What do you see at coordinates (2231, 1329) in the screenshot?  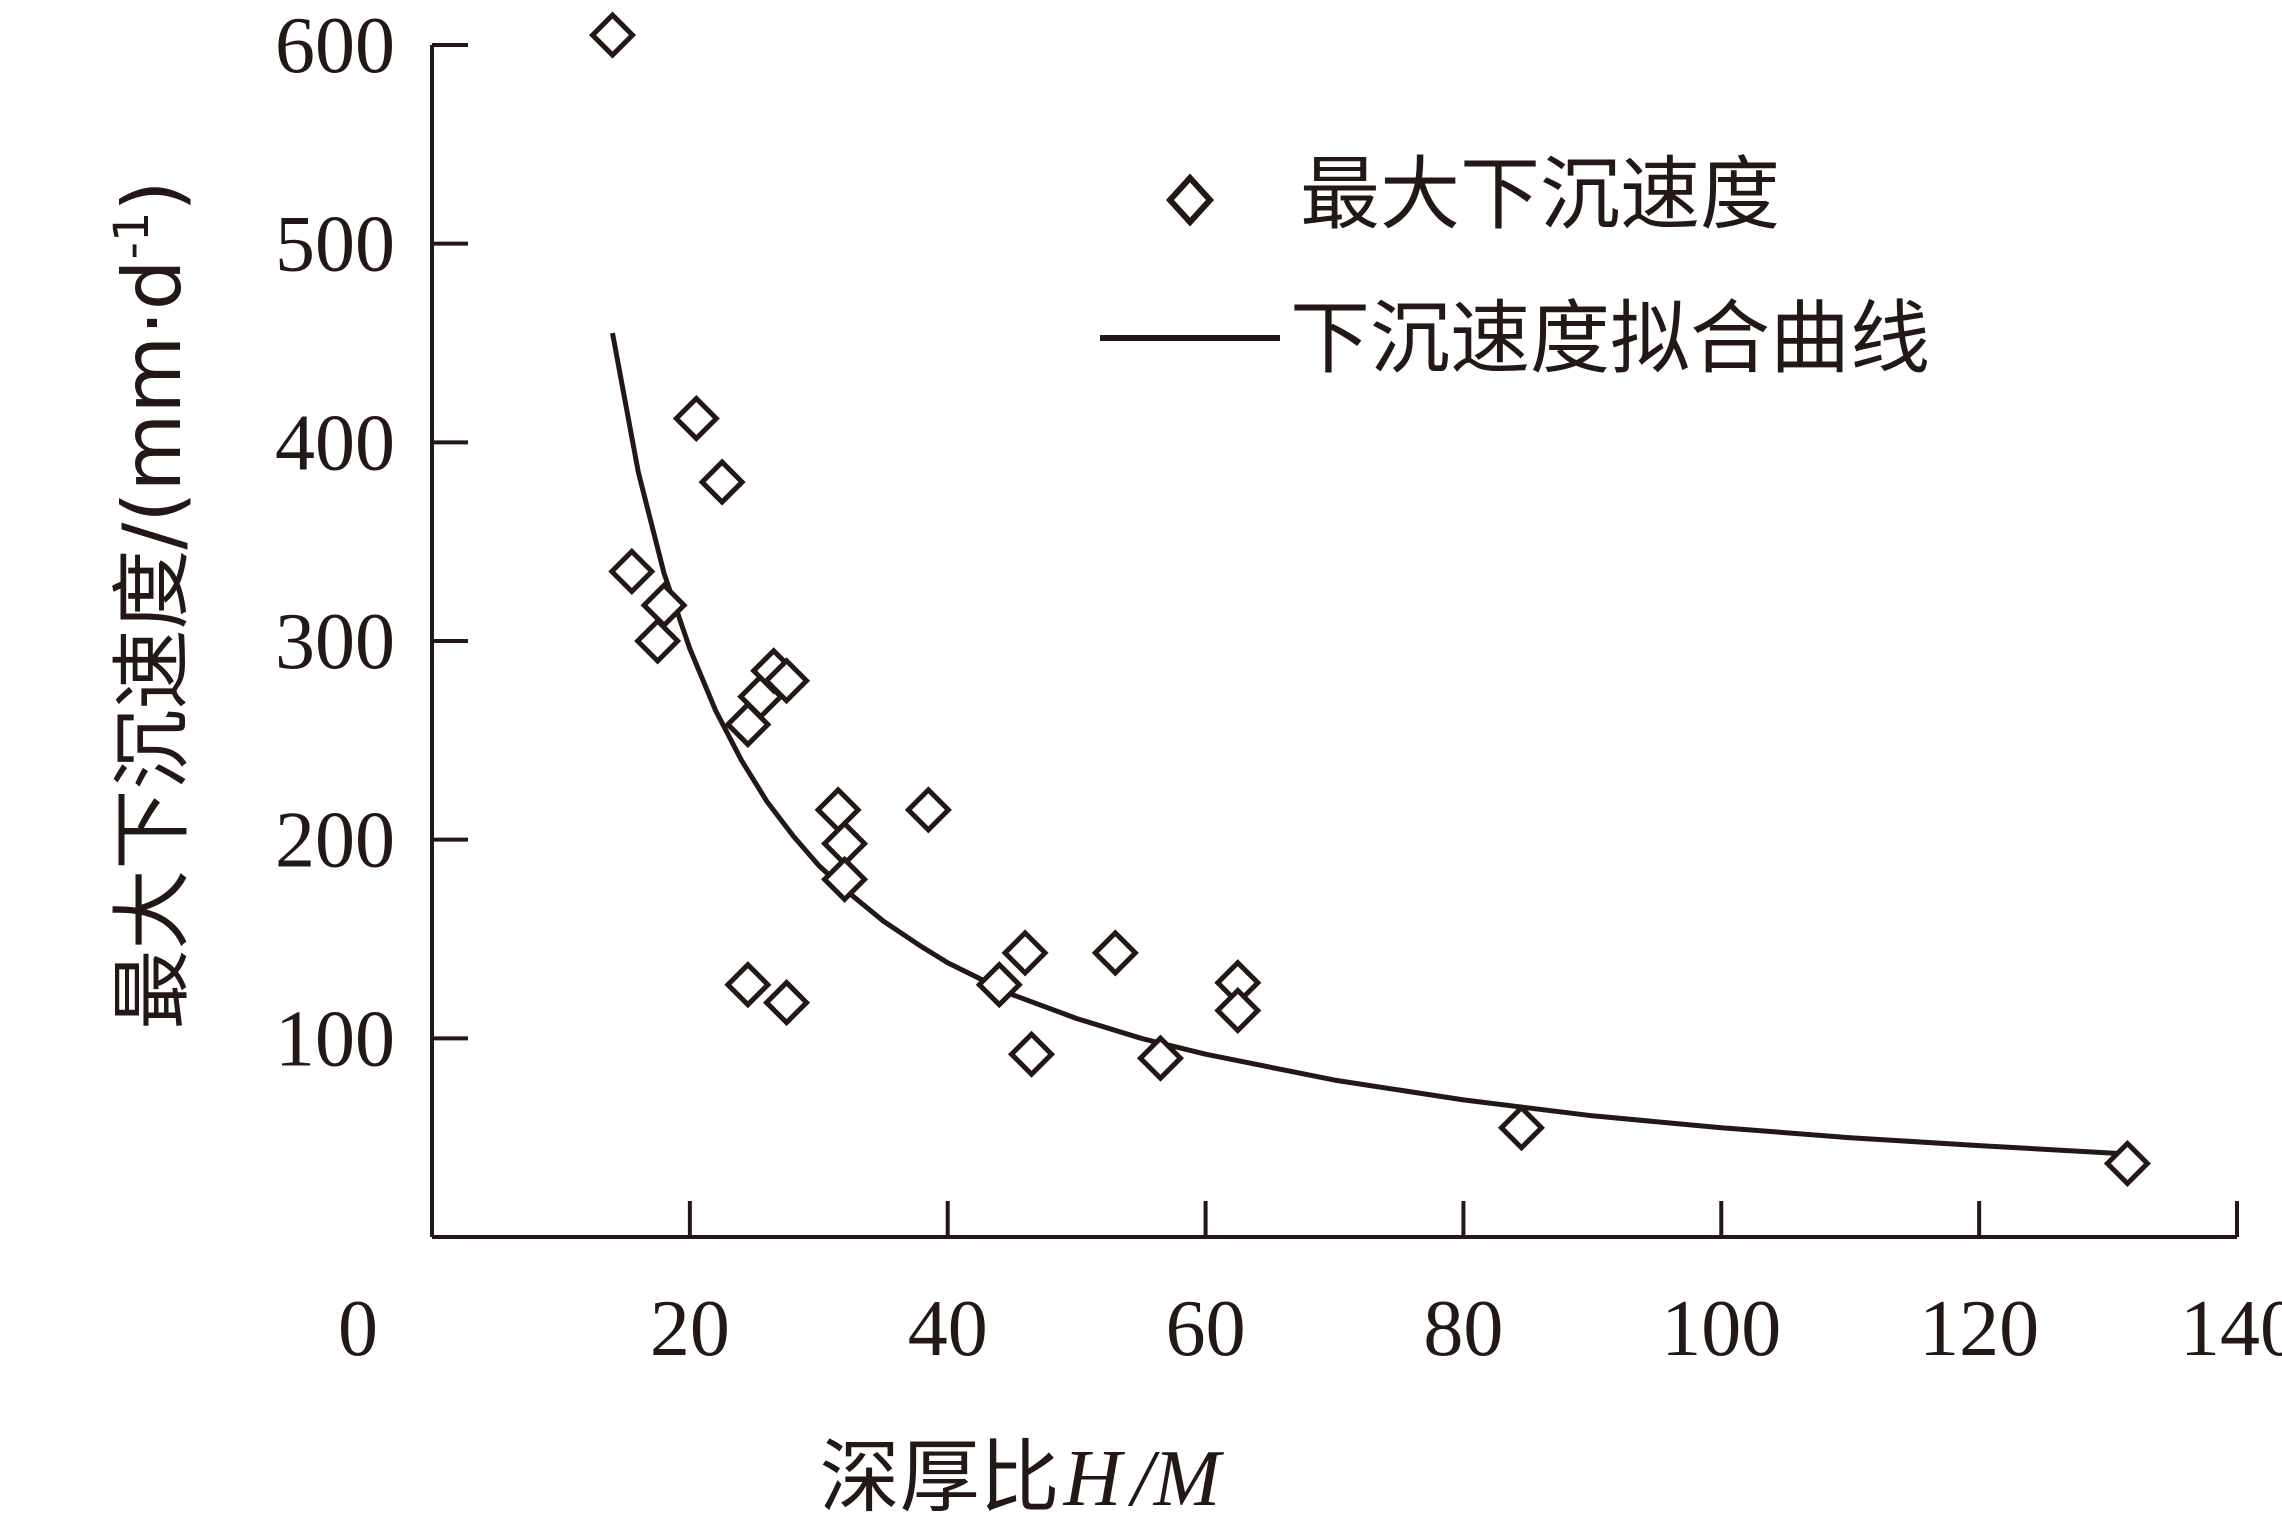 I see `x-tick-label-140: 140` at bounding box center [2231, 1329].